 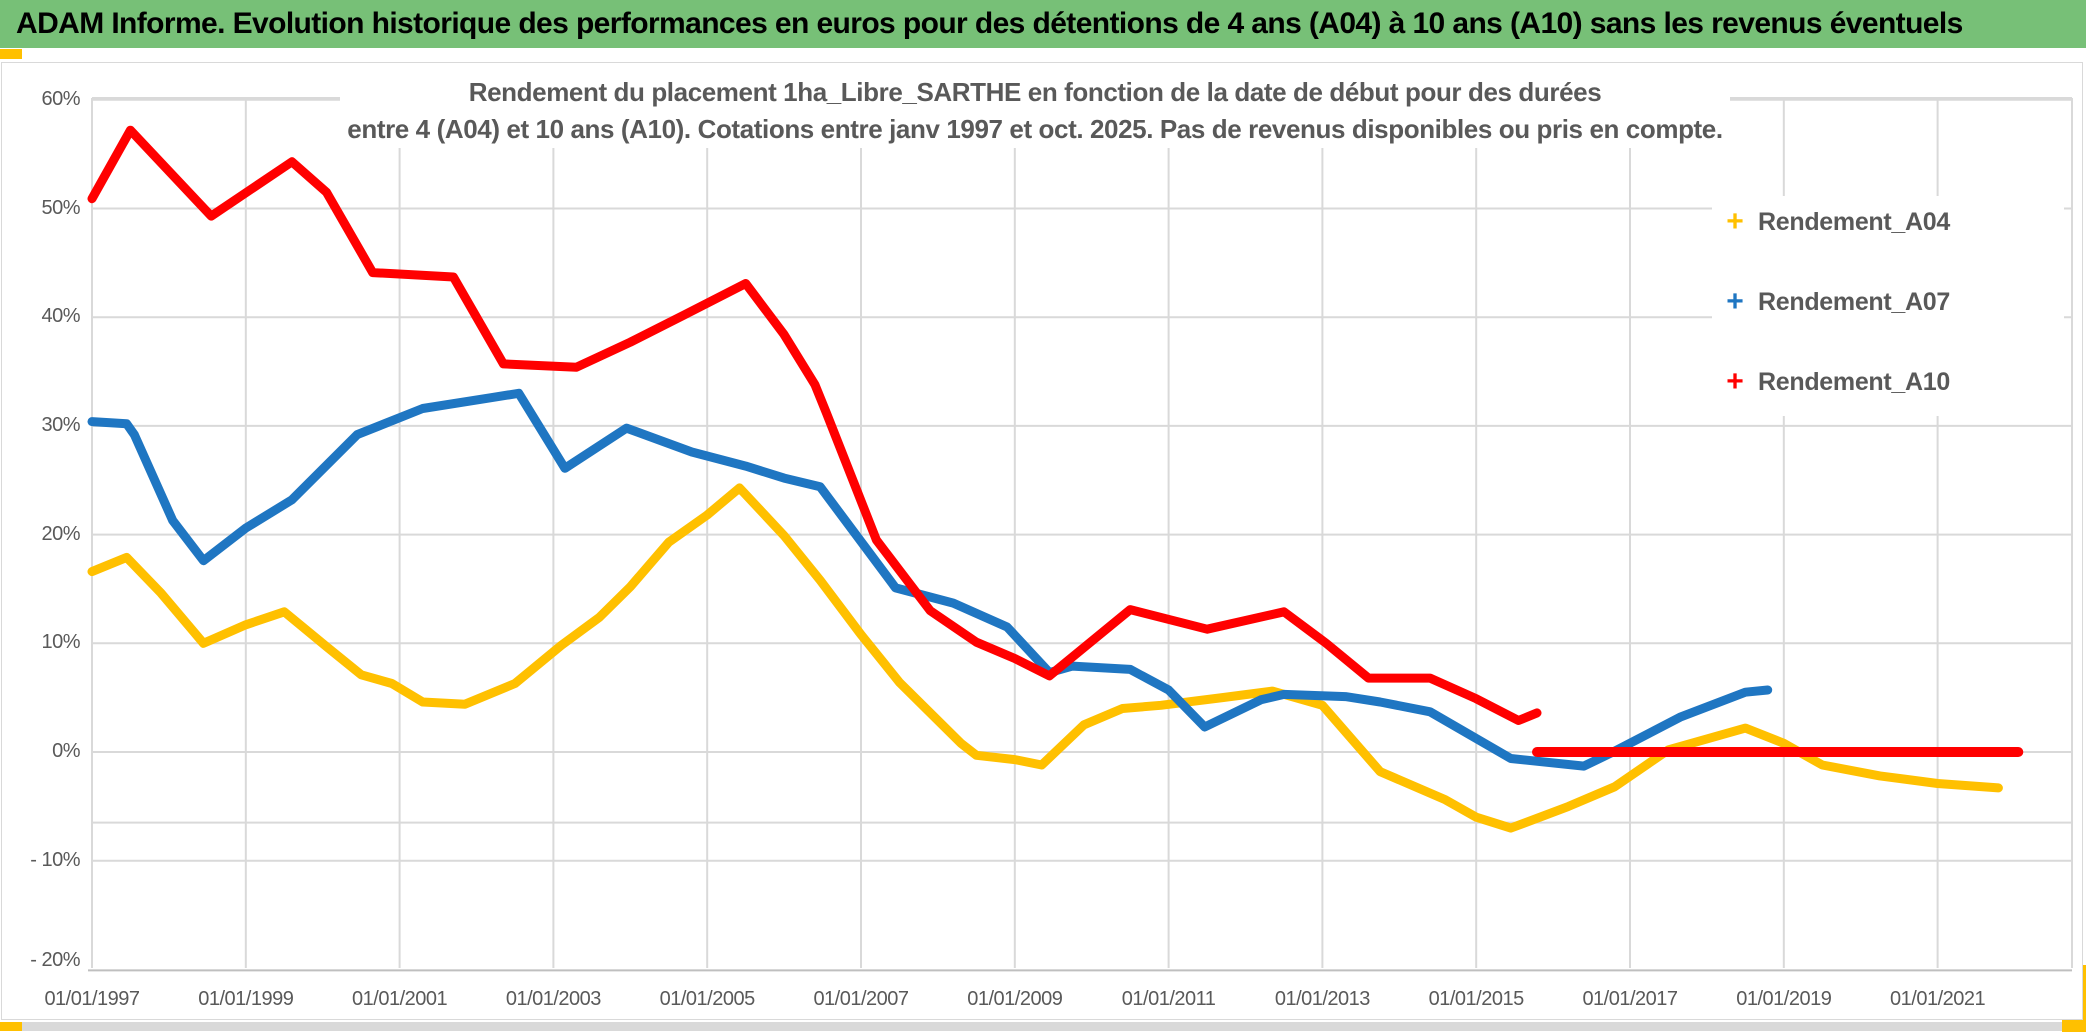 I want to click on y-tick-label: - 20%, so click(x=55, y=960).